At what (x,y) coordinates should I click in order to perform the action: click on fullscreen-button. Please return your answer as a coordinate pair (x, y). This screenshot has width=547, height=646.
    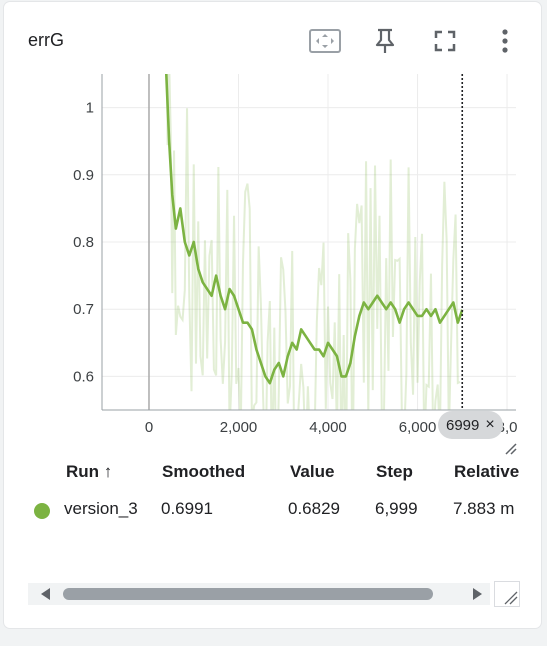
    Looking at the image, I should click on (445, 41).